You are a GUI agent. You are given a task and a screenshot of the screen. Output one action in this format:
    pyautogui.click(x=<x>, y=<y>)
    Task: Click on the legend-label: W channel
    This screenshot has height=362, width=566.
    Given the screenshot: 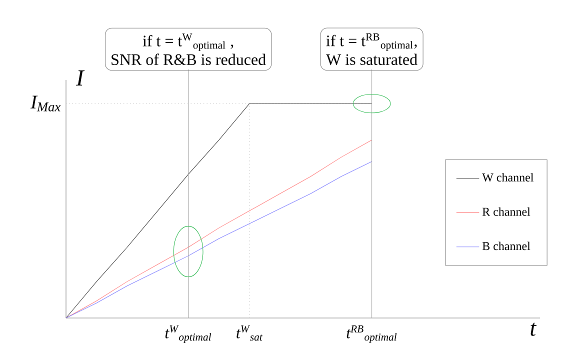 What is the action you would take?
    pyautogui.click(x=508, y=177)
    